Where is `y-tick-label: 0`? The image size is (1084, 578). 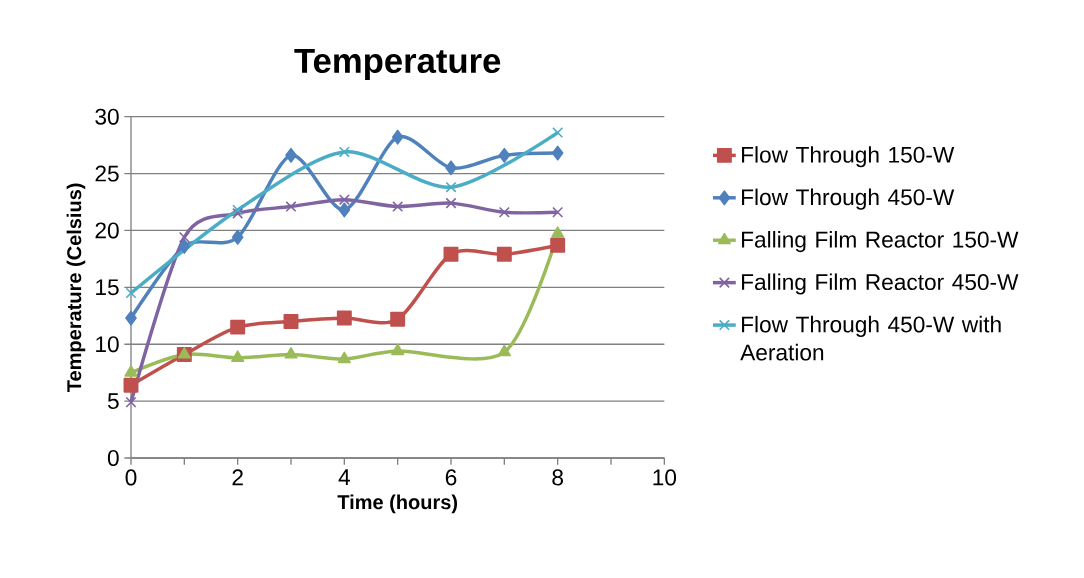 y-tick-label: 0 is located at coordinates (113, 458).